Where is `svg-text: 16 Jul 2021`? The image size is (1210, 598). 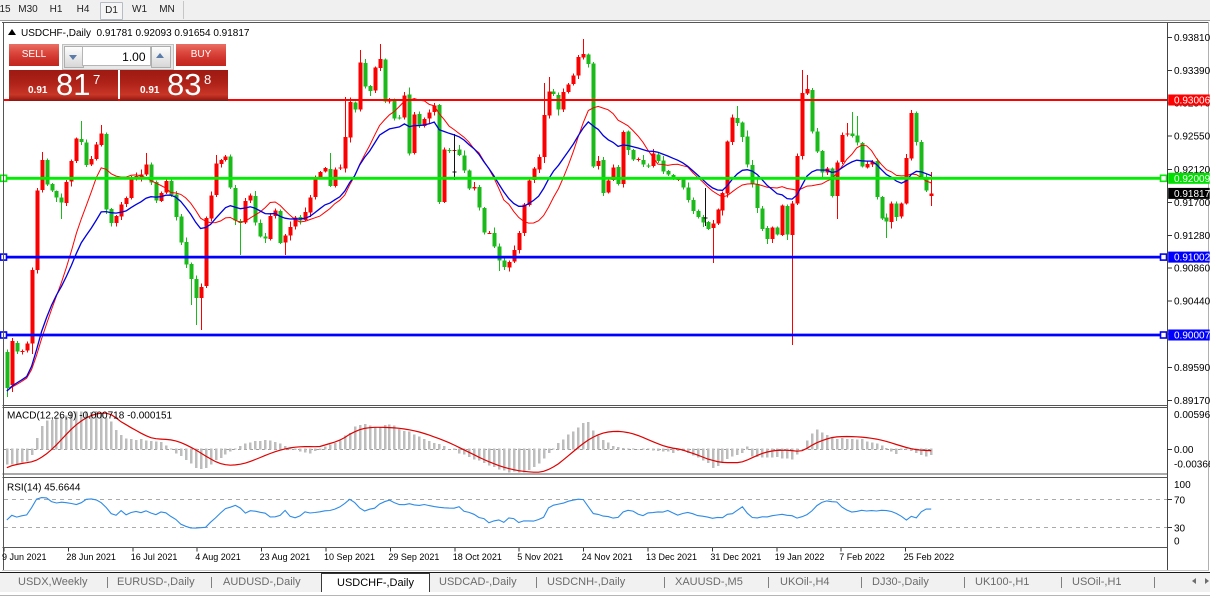
svg-text: 16 Jul 2021 is located at coordinates (154, 557).